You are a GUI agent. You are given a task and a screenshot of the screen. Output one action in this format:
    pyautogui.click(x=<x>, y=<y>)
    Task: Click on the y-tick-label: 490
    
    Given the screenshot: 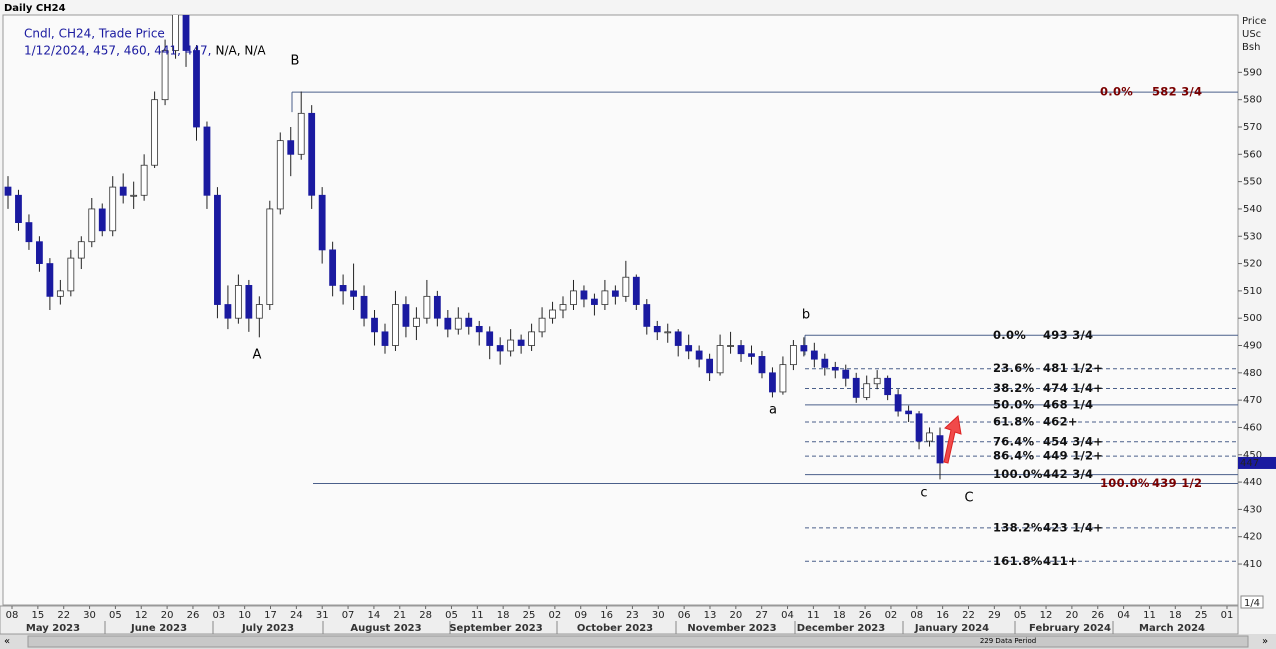 What is the action you would take?
    pyautogui.click(x=1252, y=346)
    